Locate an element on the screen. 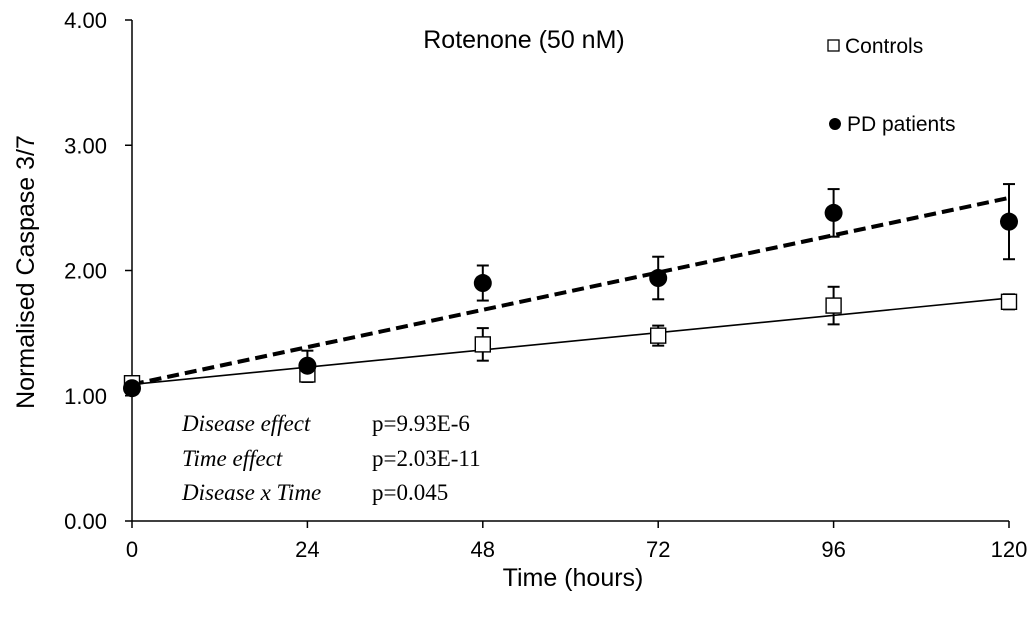 The image size is (1032, 617). y-axis-title: Normalised Caspase 3/7 is located at coordinates (26, 272).